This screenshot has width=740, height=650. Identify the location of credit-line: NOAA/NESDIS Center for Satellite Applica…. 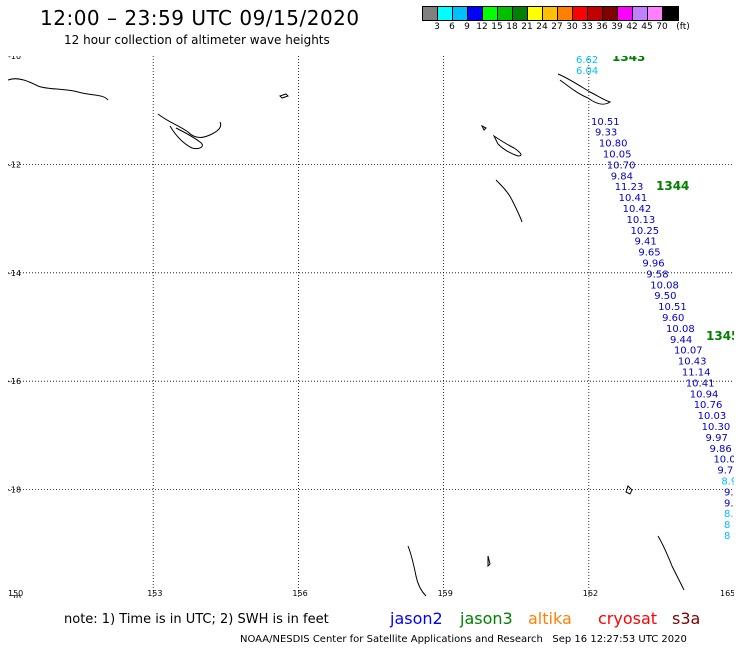
(463, 639).